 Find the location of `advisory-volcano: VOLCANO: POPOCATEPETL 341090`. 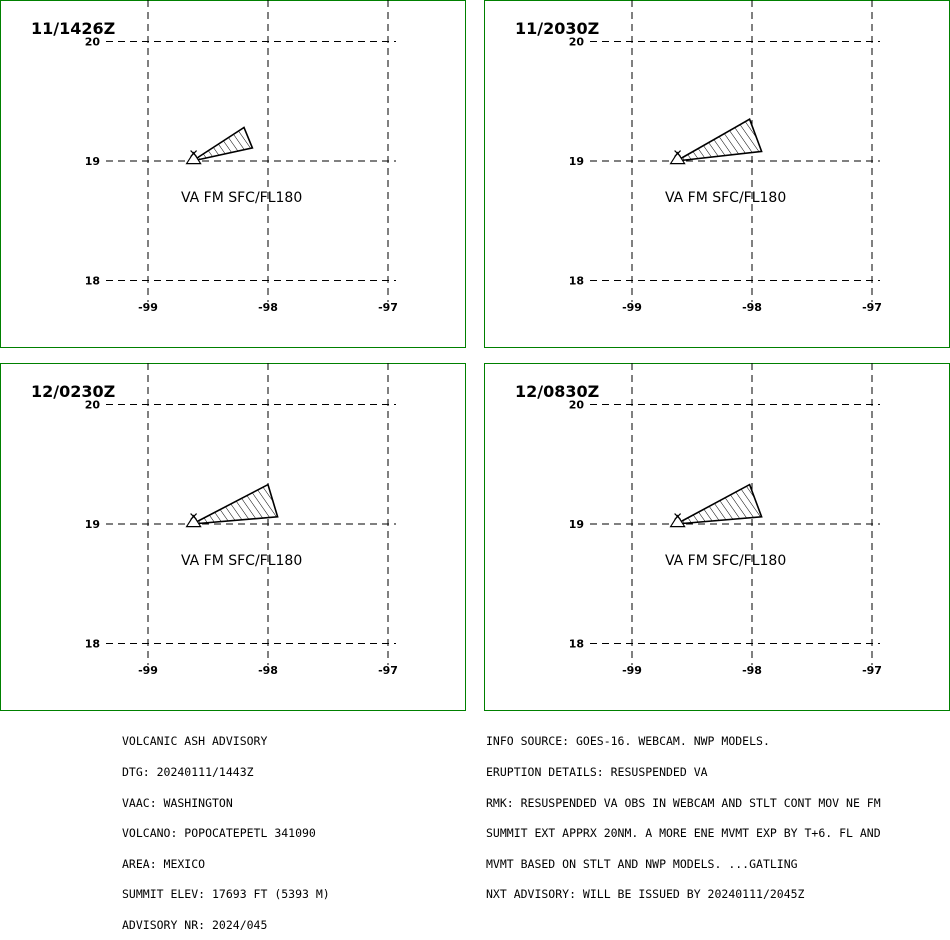

advisory-volcano: VOLCANO: POPOCATEPETL 341090 is located at coordinates (219, 833).